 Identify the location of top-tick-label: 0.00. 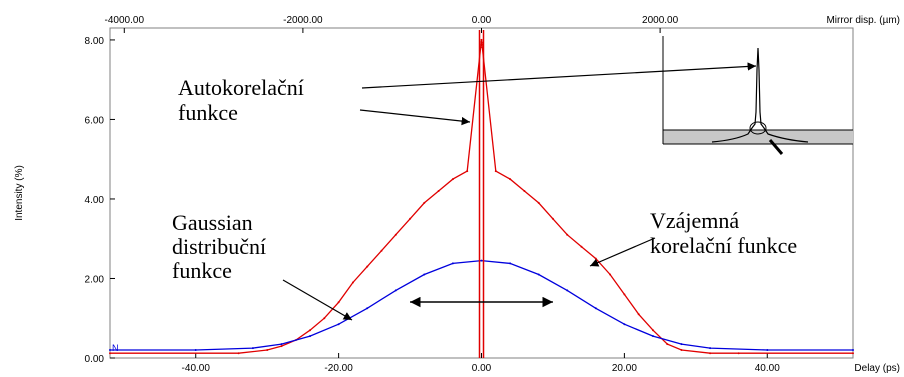
(482, 20).